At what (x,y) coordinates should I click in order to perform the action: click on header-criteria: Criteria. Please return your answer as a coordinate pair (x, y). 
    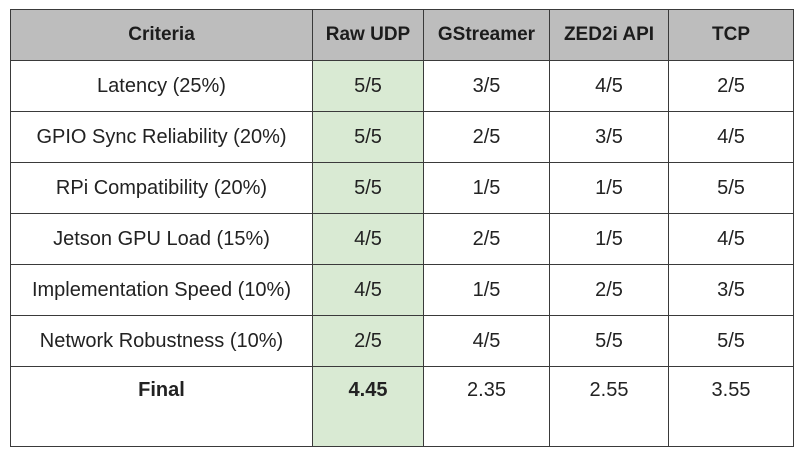
    Looking at the image, I should click on (161, 35).